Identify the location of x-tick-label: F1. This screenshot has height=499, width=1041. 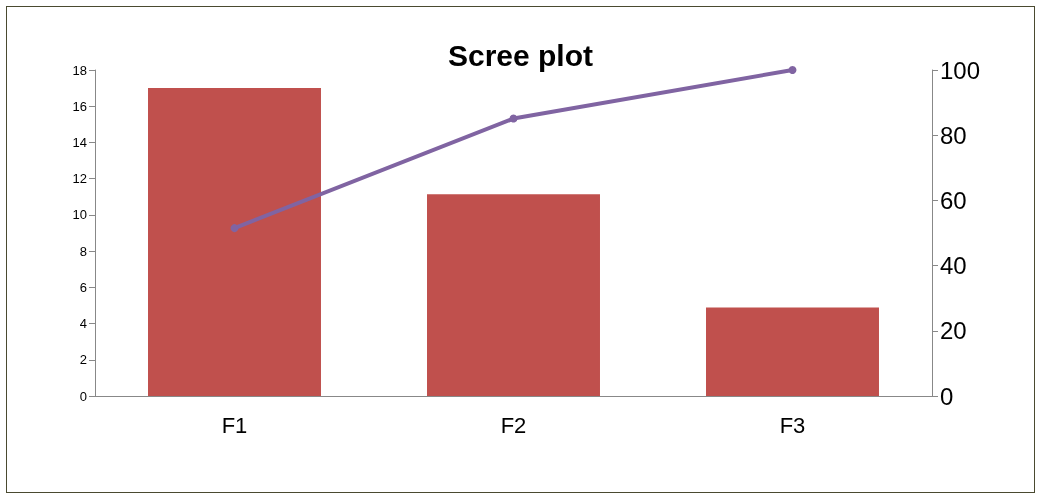
(234, 425).